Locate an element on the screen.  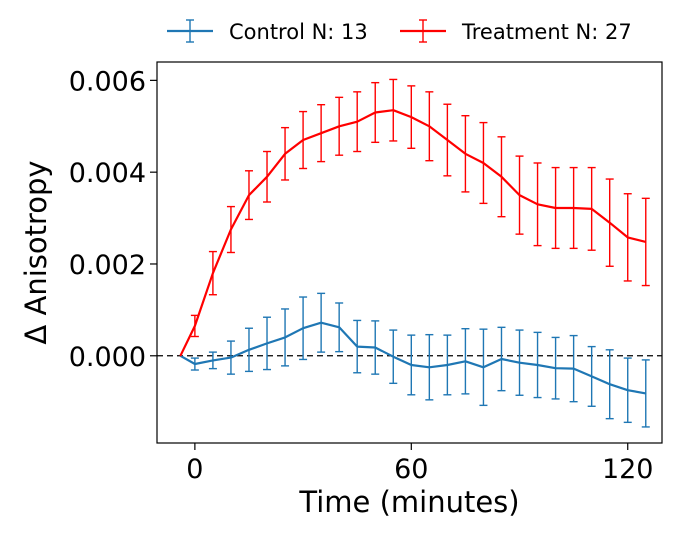
x-tick-label: 60 is located at coordinates (411, 469).